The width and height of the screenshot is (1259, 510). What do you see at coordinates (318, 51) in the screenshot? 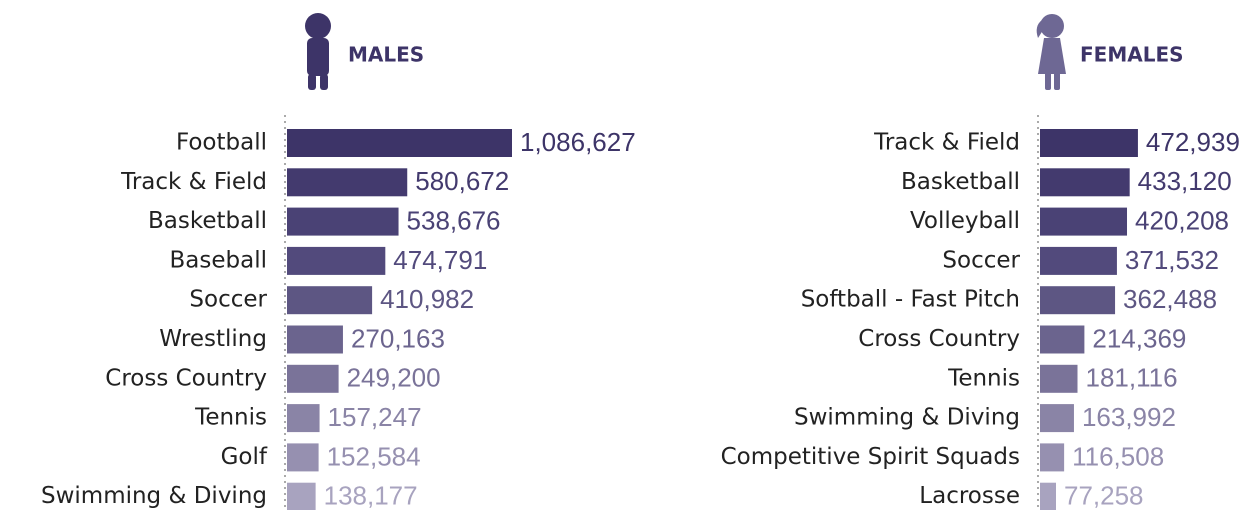
I see `male-icon` at bounding box center [318, 51].